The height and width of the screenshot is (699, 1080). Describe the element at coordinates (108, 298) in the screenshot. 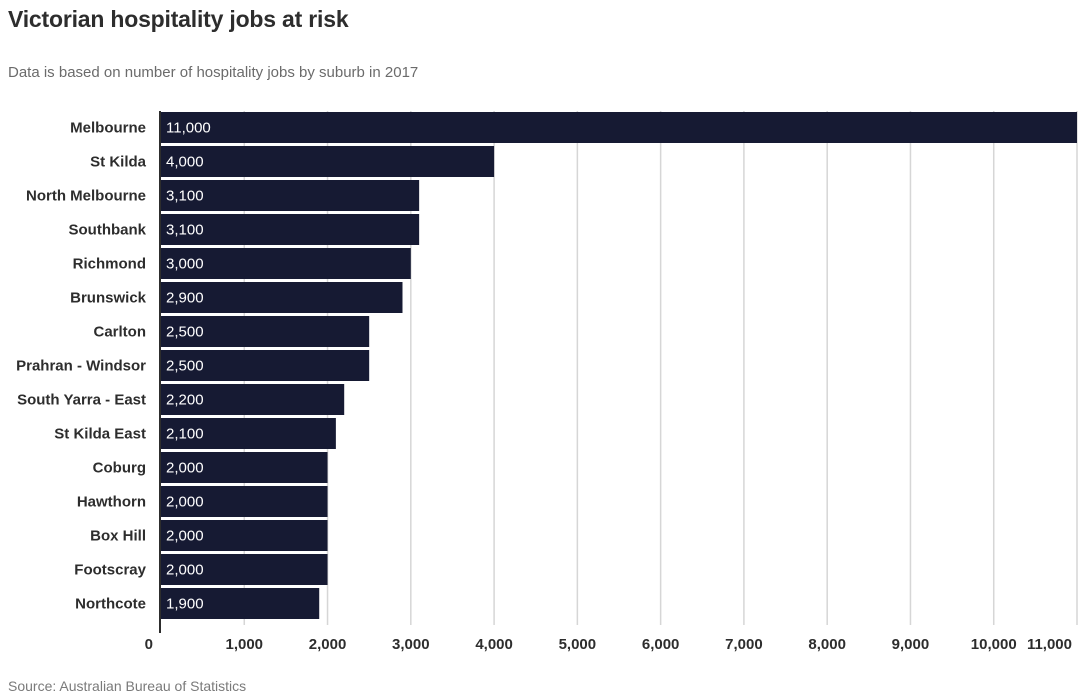

I see `category-label: Brunswick` at that location.